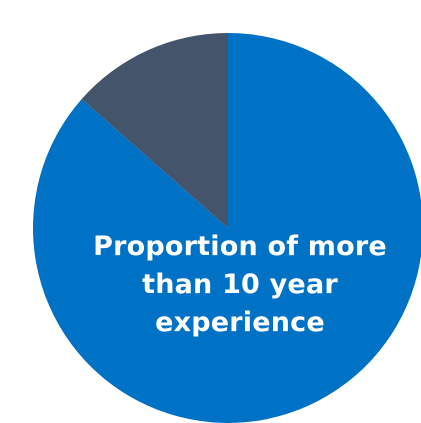 The height and width of the screenshot is (423, 421). Describe the element at coordinates (240, 284) in the screenshot. I see `label-line-2: than 10 year` at that location.